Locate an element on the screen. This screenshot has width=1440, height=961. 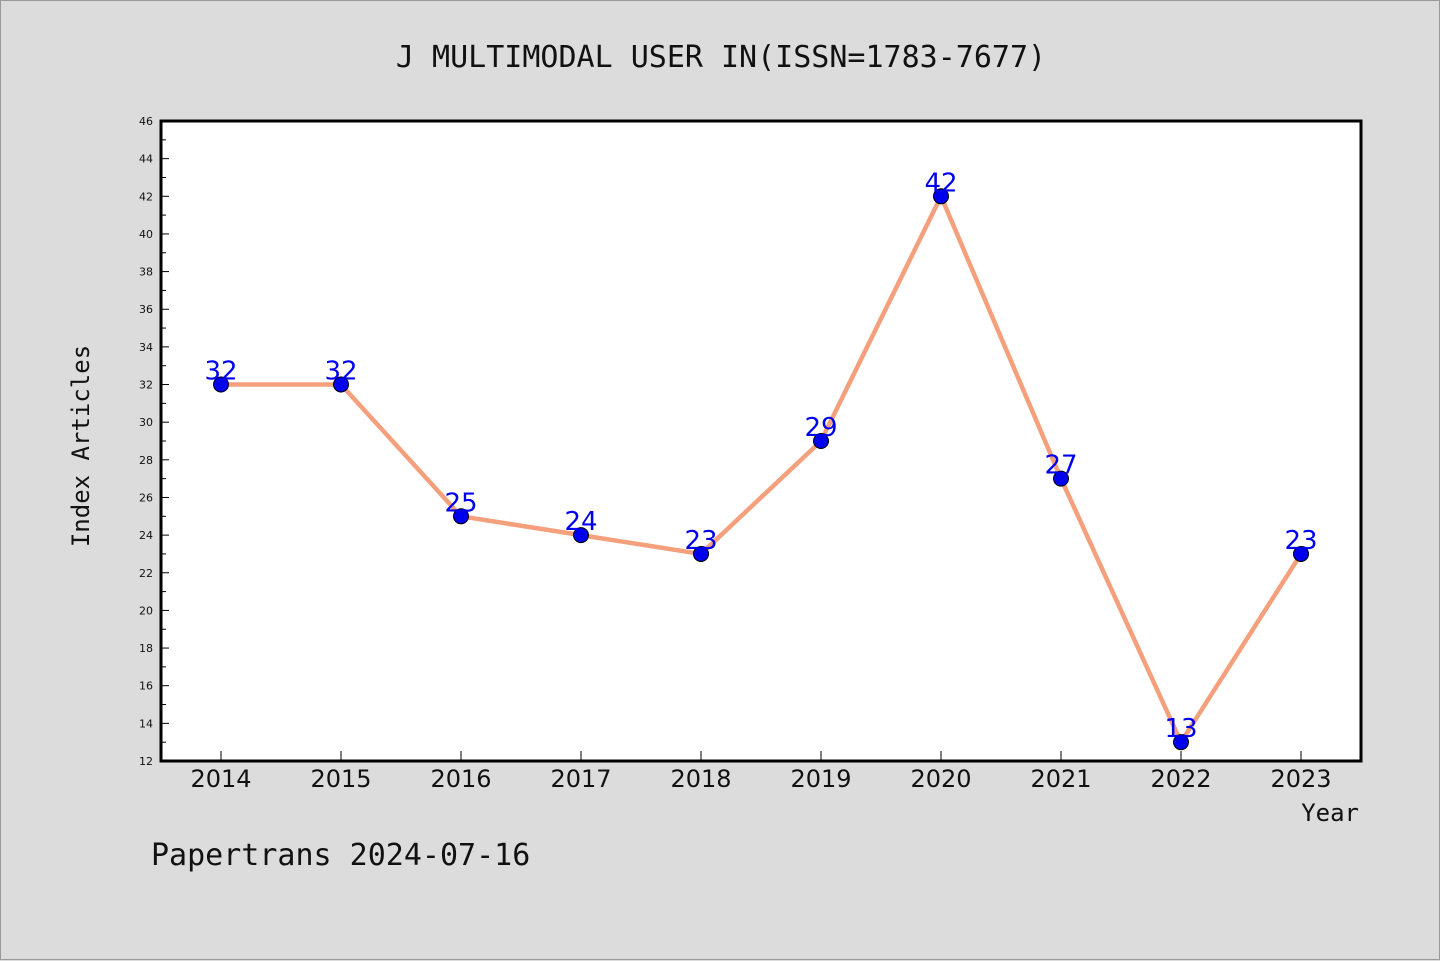
x-tick-label: 2015 is located at coordinates (340, 779).